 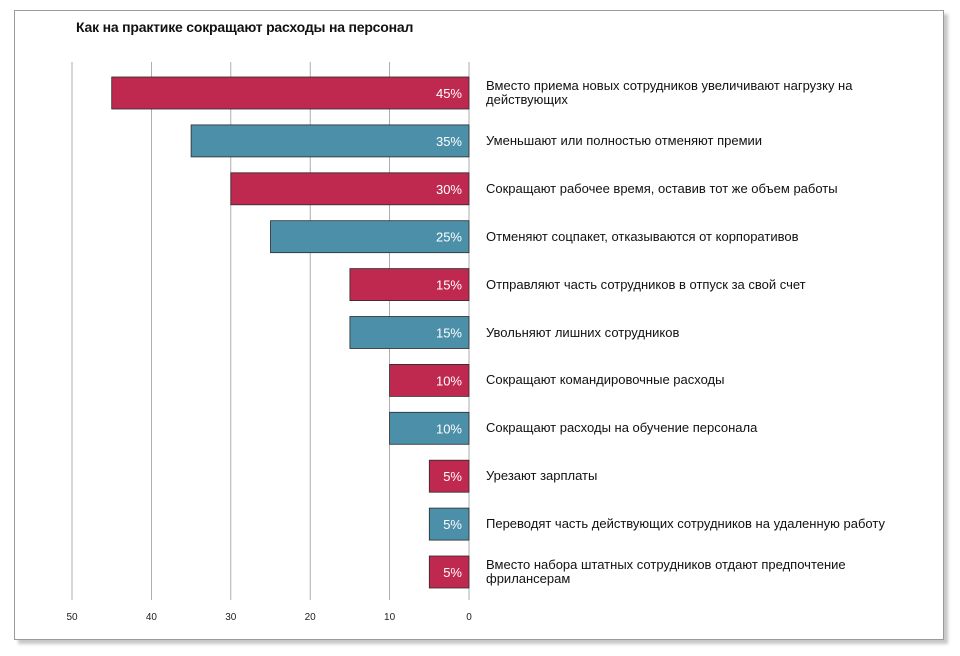 I want to click on x-tick-label: 20, so click(x=311, y=617).